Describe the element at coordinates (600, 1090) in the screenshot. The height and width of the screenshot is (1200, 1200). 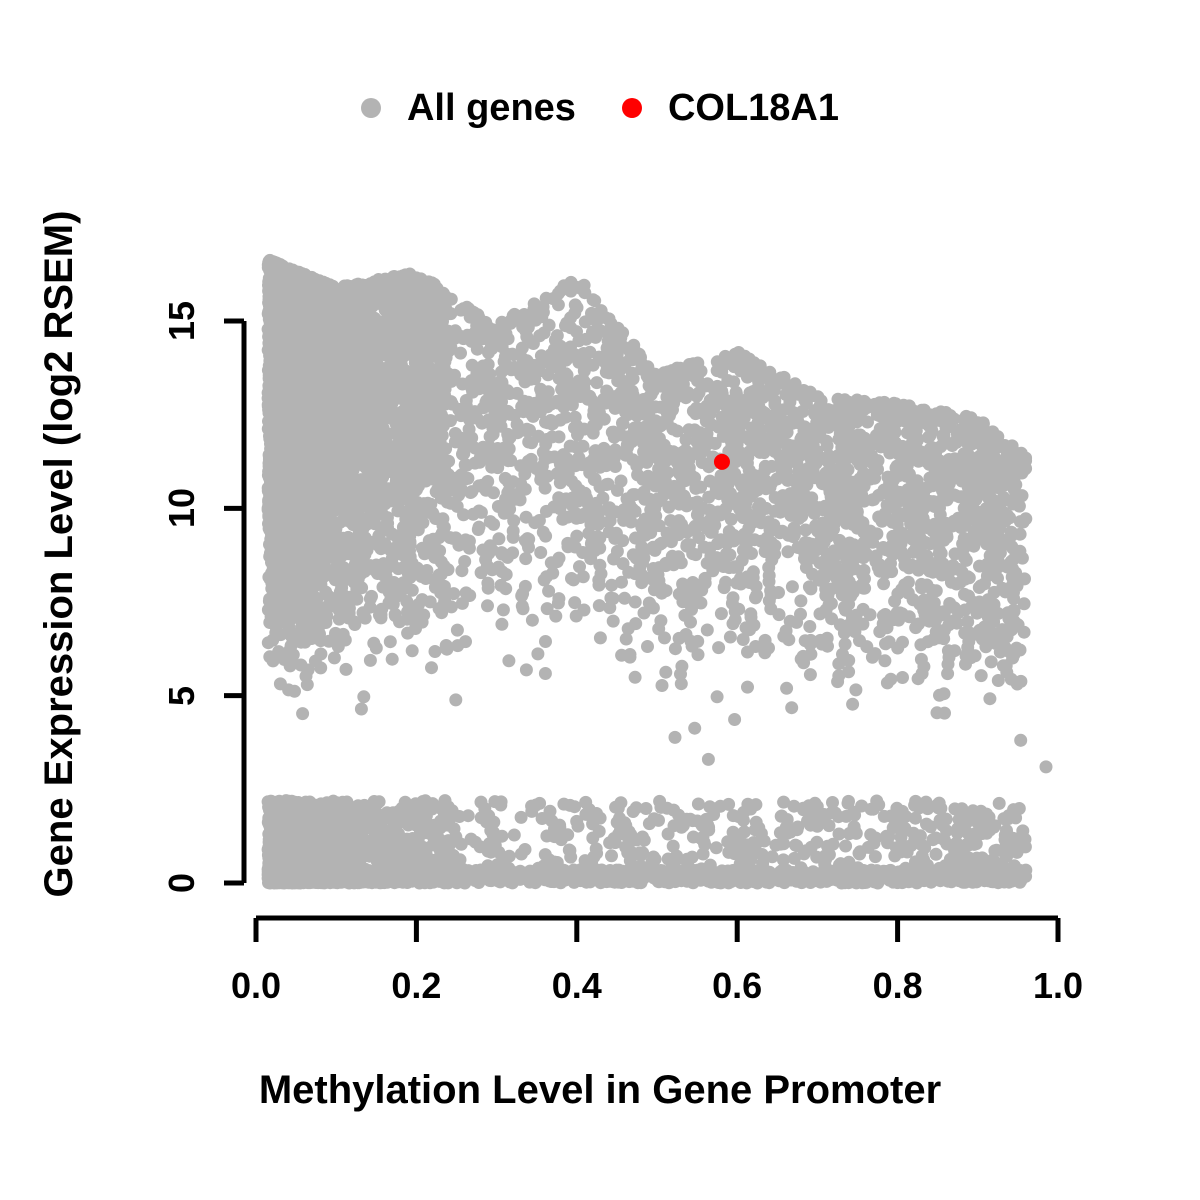
I see `x-axis-title: Methylation Level in Gene Promoter` at that location.